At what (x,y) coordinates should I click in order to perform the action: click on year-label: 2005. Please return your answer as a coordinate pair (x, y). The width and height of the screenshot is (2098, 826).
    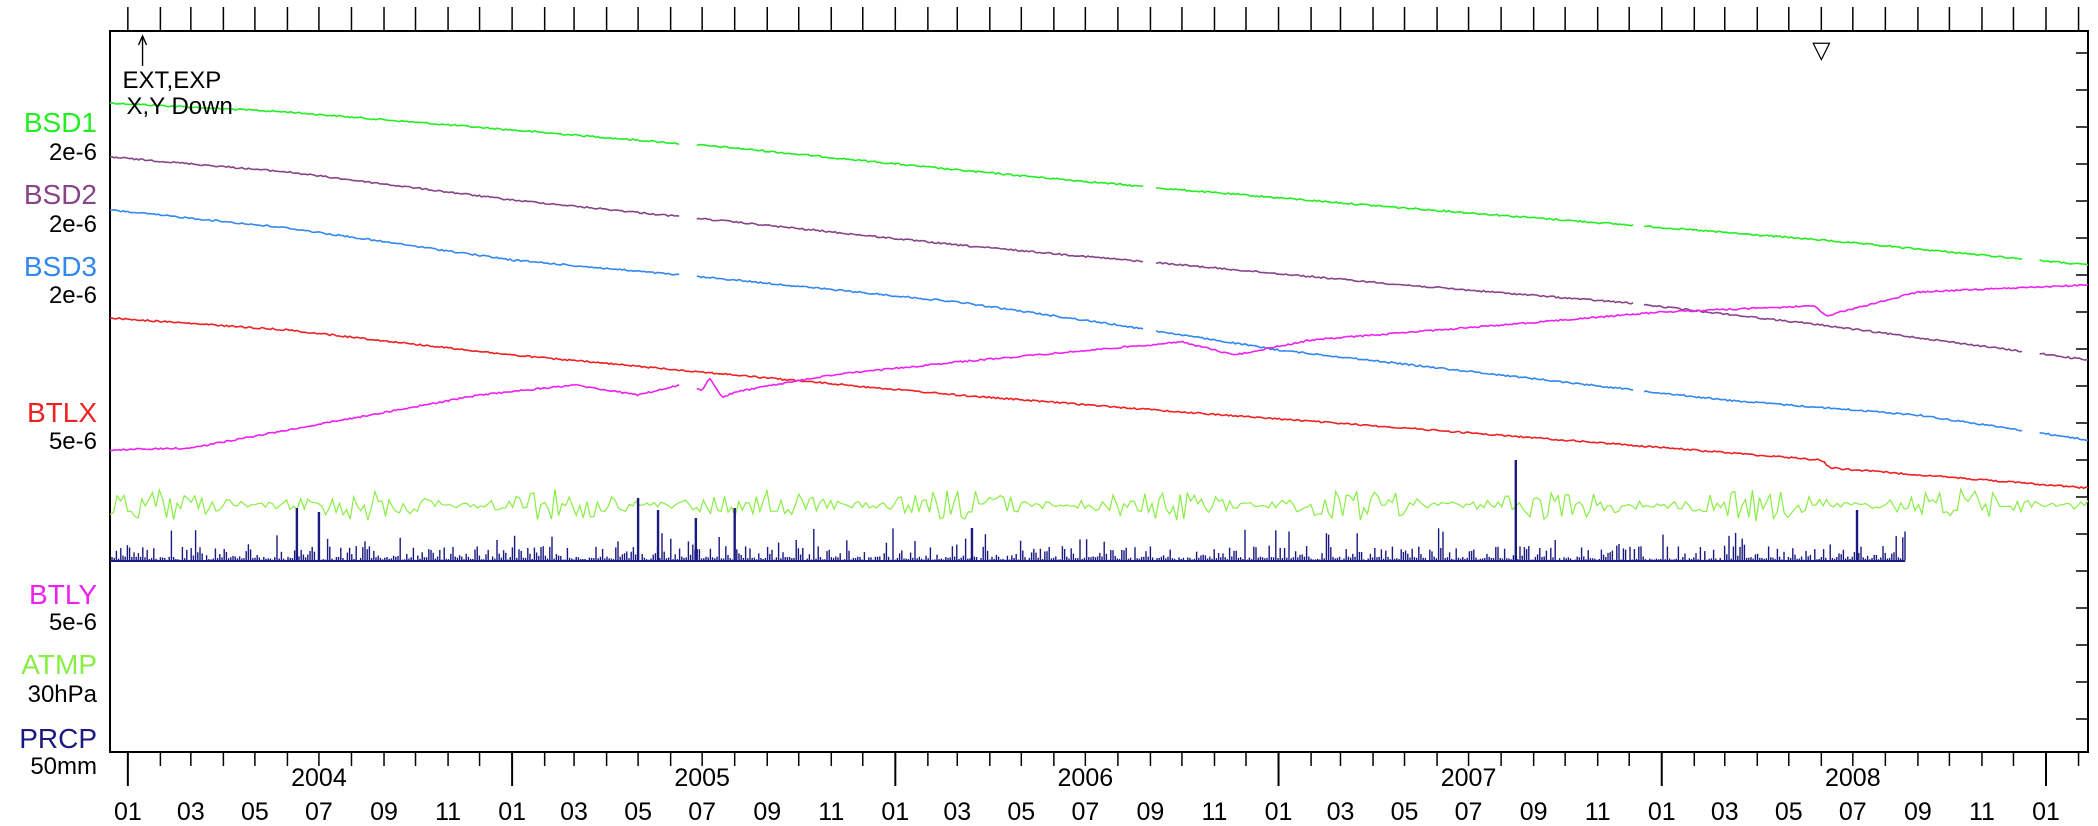
    Looking at the image, I should click on (702, 778).